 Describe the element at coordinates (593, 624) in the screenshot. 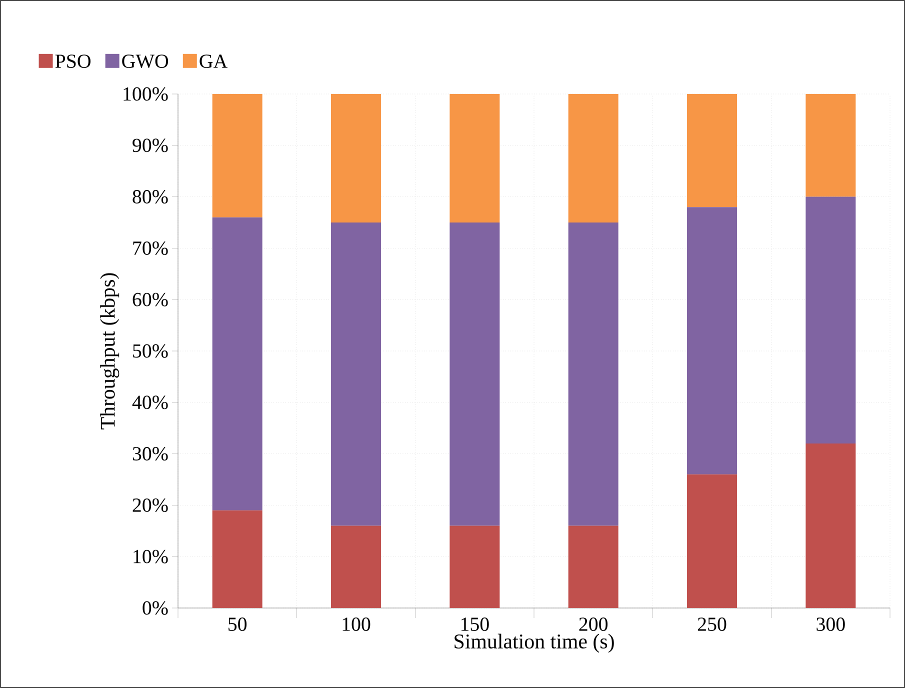

I see `x-tick-label: 200` at that location.